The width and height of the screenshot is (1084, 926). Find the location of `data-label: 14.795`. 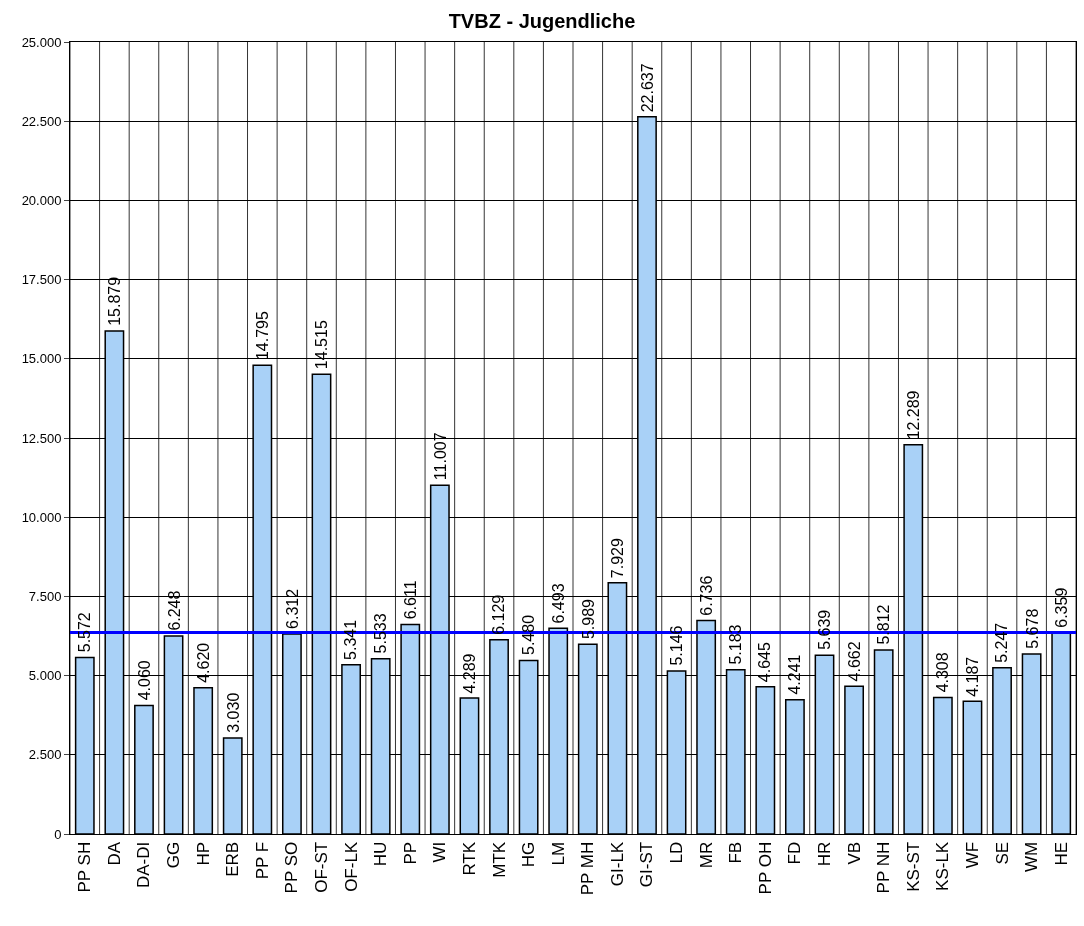

data-label: 14.795 is located at coordinates (262, 336).